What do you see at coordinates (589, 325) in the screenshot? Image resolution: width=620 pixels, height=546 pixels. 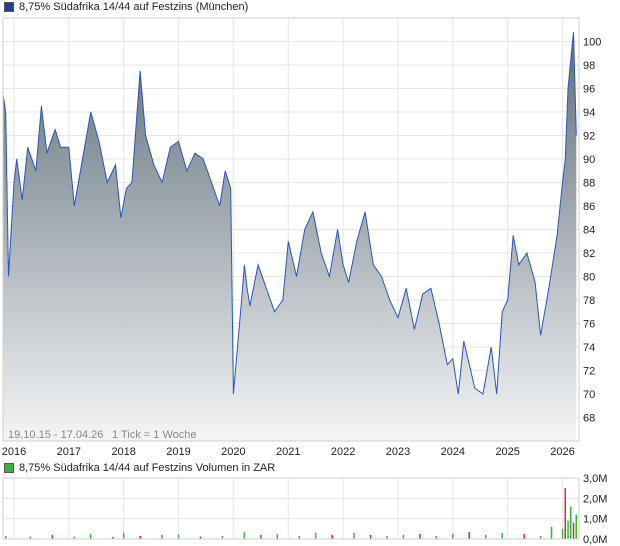 I see `price-y-tick-label: 76` at bounding box center [589, 325].